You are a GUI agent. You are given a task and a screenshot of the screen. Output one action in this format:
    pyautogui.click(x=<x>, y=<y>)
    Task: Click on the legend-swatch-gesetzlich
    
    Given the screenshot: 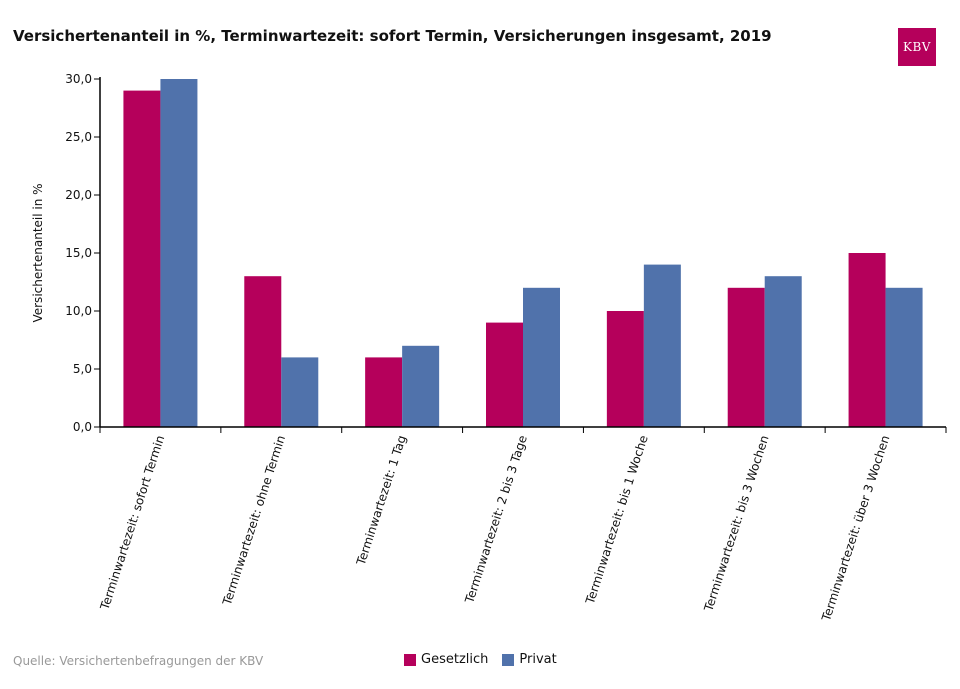 What is the action you would take?
    pyautogui.click(x=410, y=659)
    